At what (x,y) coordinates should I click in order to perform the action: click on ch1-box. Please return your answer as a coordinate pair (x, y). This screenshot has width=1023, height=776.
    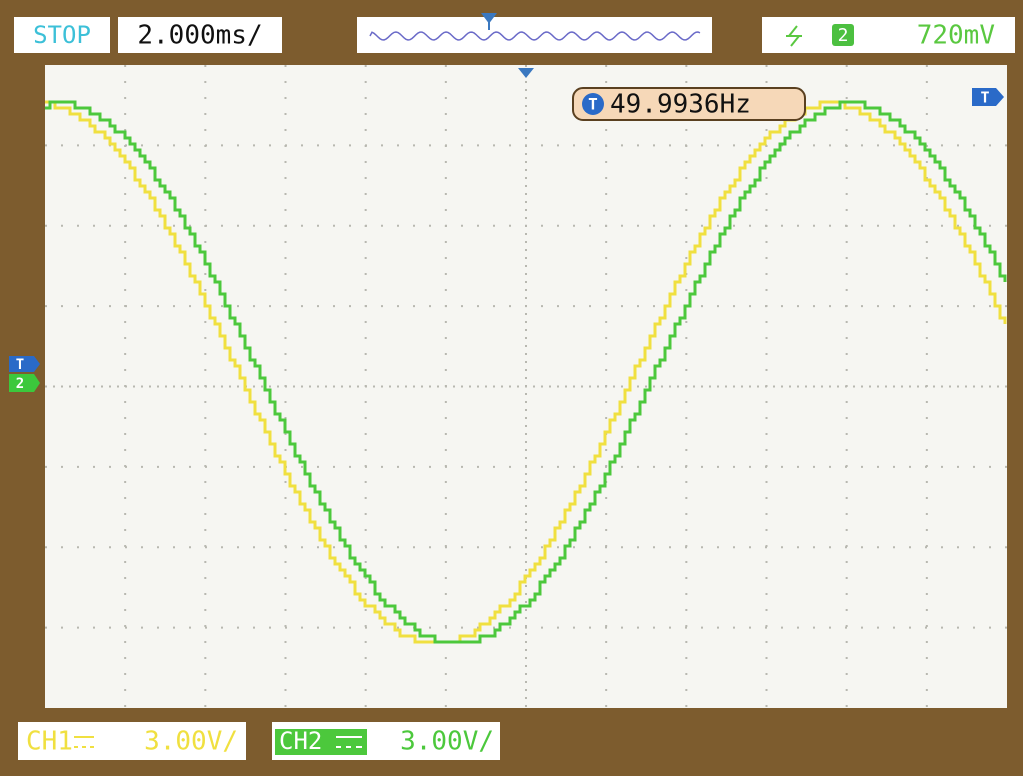
    Looking at the image, I should click on (132, 741).